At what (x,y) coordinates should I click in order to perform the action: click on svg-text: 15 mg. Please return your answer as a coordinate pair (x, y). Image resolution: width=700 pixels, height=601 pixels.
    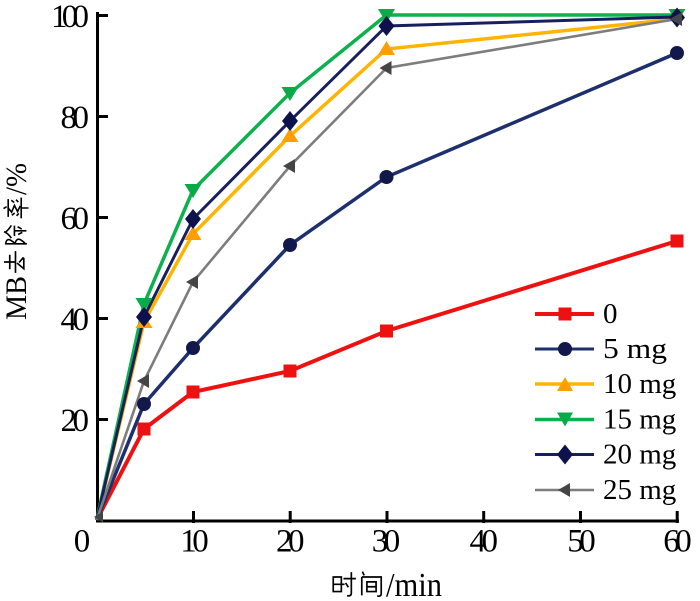
    Looking at the image, I should click on (639, 420).